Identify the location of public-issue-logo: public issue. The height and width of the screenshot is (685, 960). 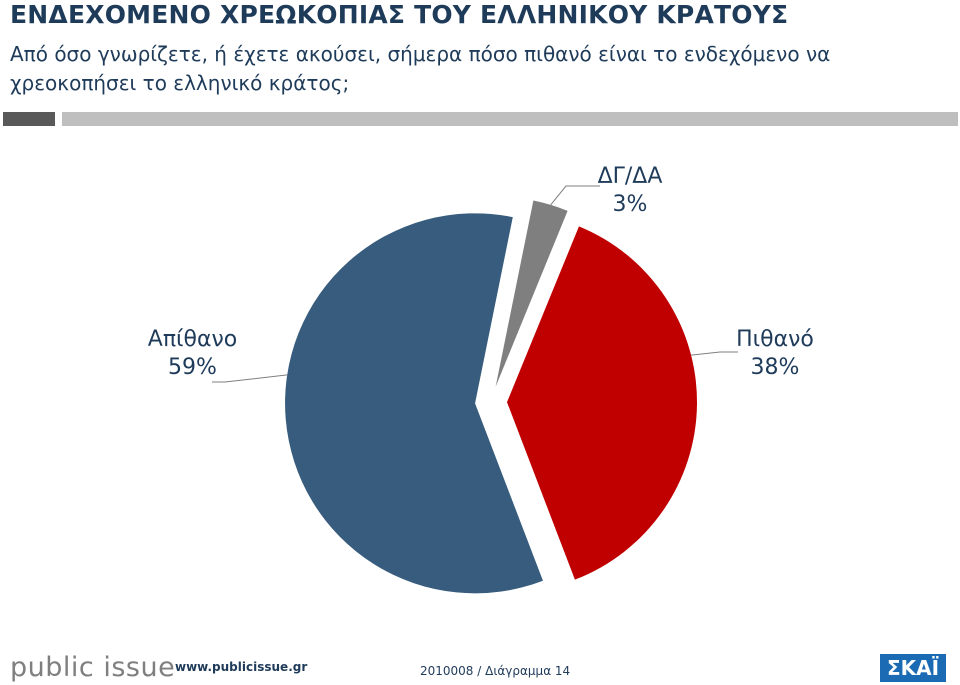
(93, 667).